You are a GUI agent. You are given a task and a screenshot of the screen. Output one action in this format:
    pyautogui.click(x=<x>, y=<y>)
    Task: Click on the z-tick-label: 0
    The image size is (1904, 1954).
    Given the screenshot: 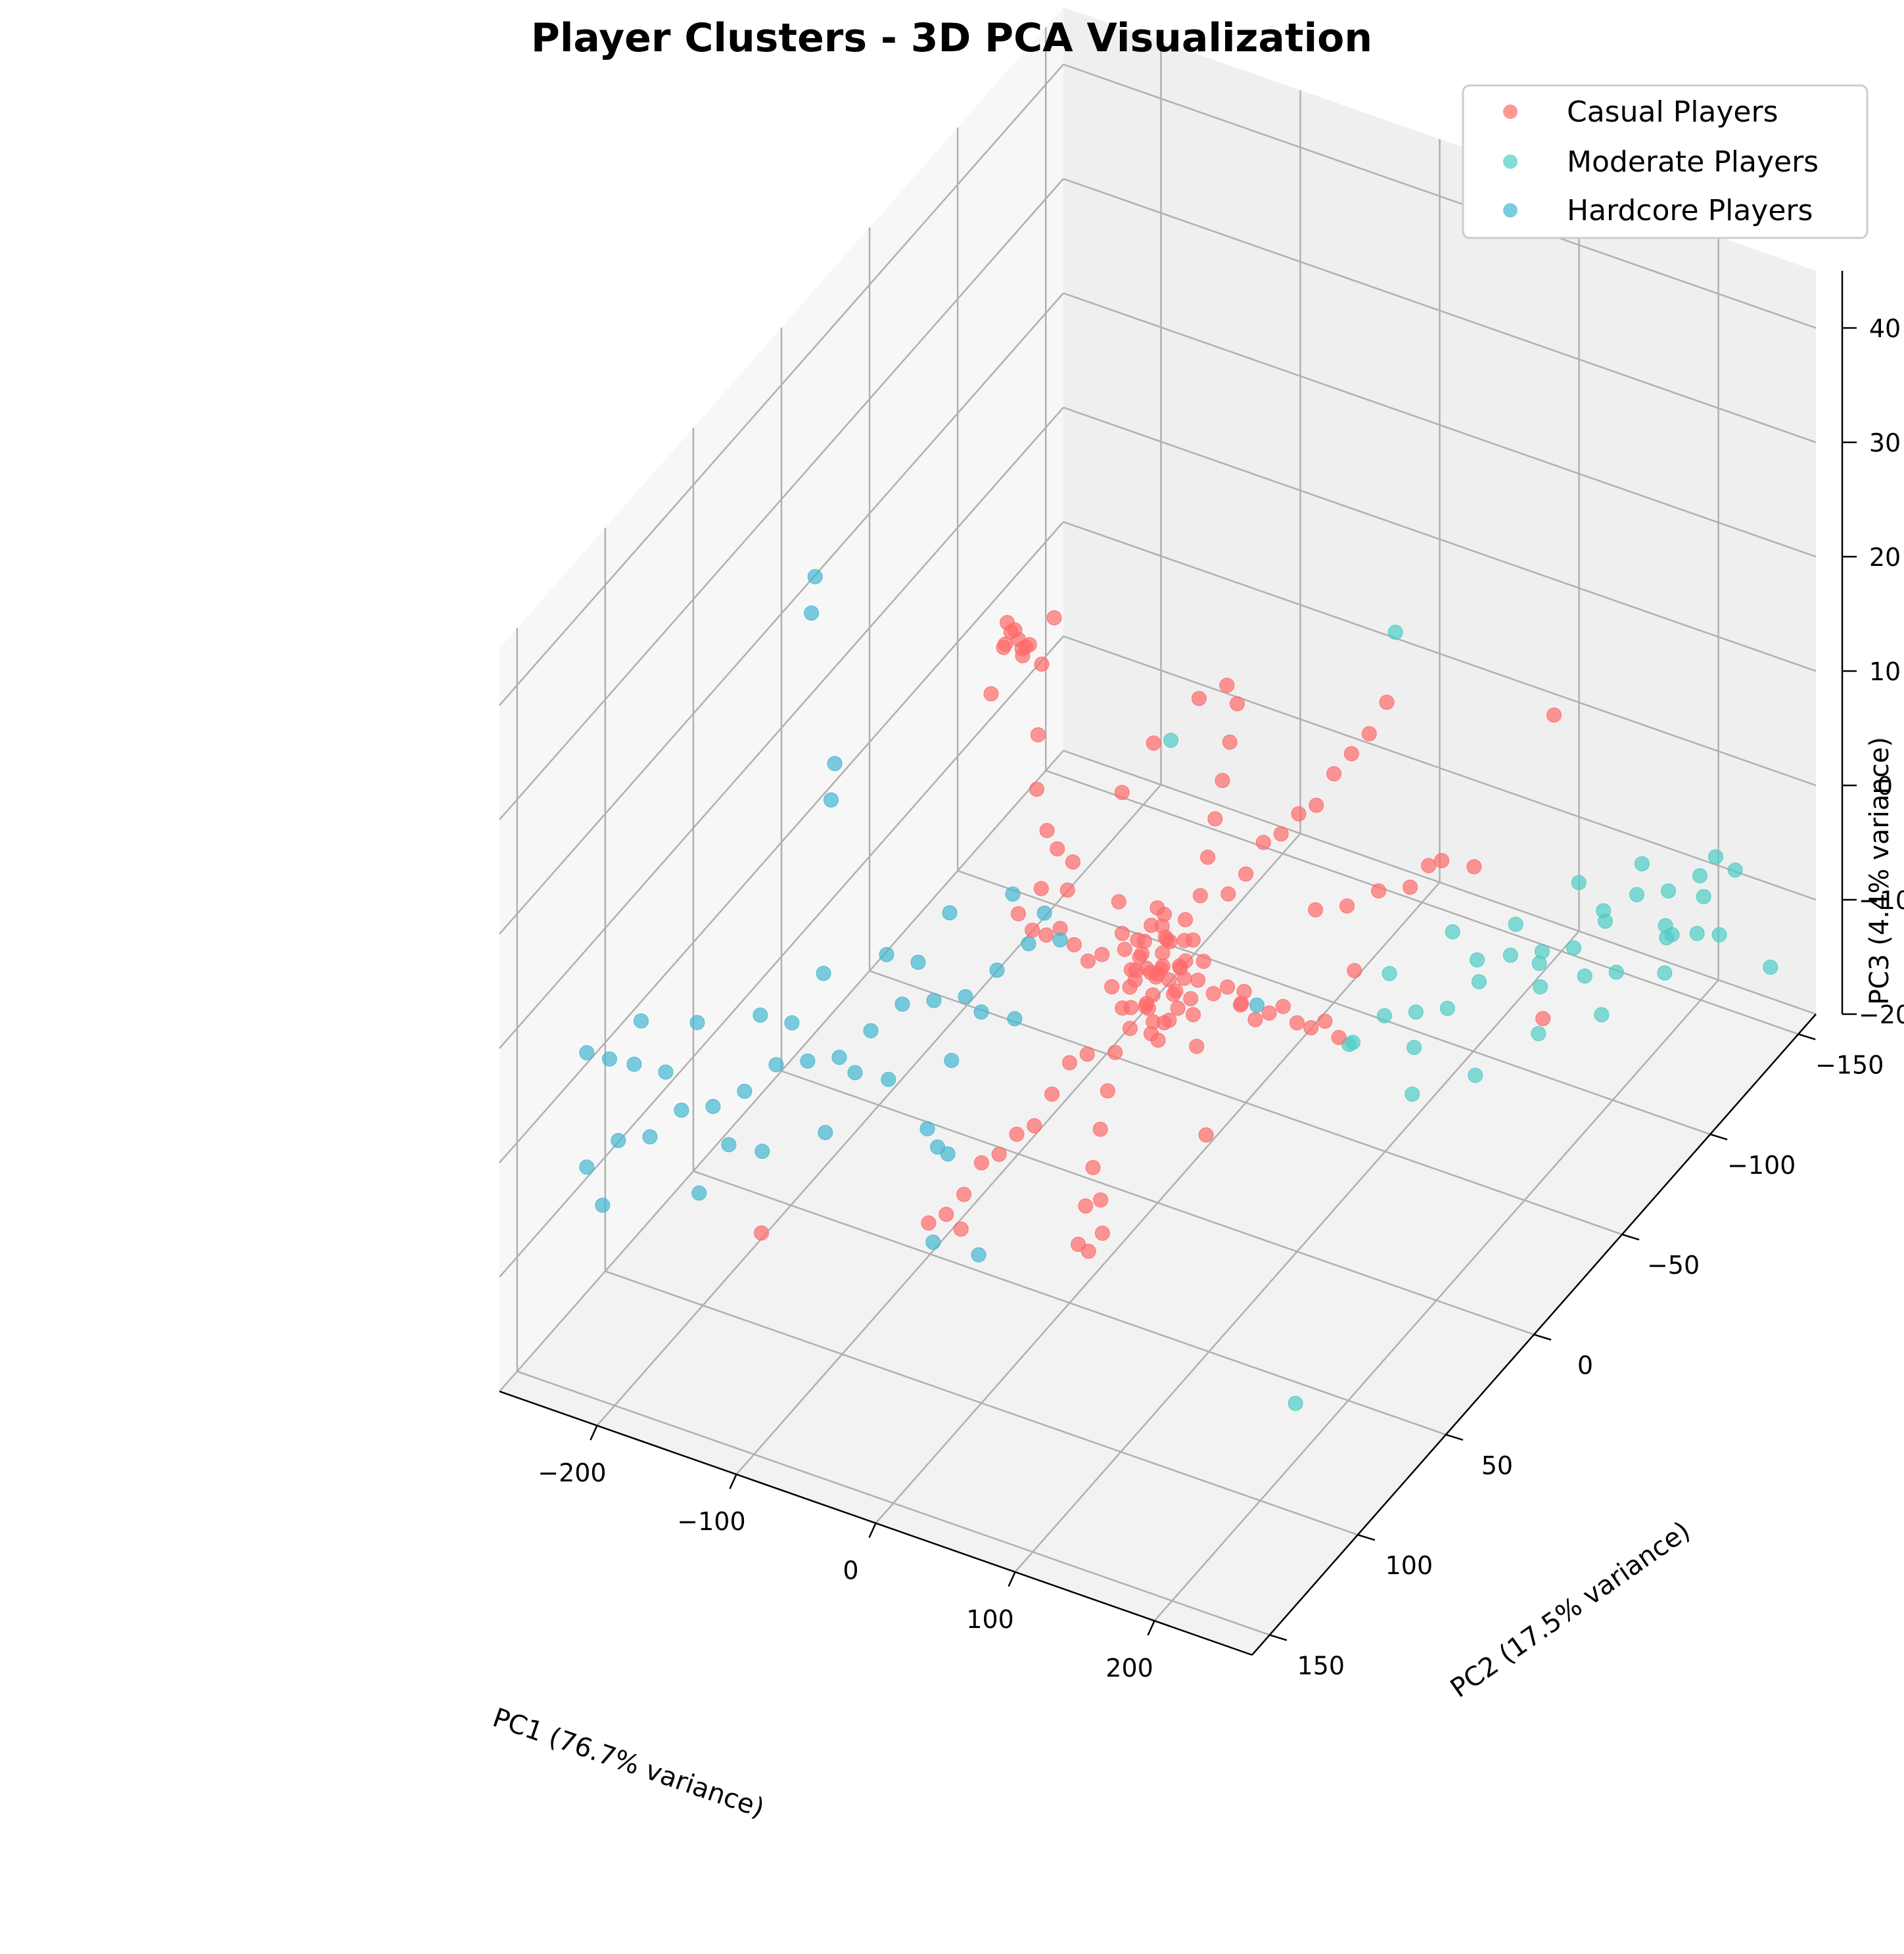 What is the action you would take?
    pyautogui.click(x=1885, y=786)
    